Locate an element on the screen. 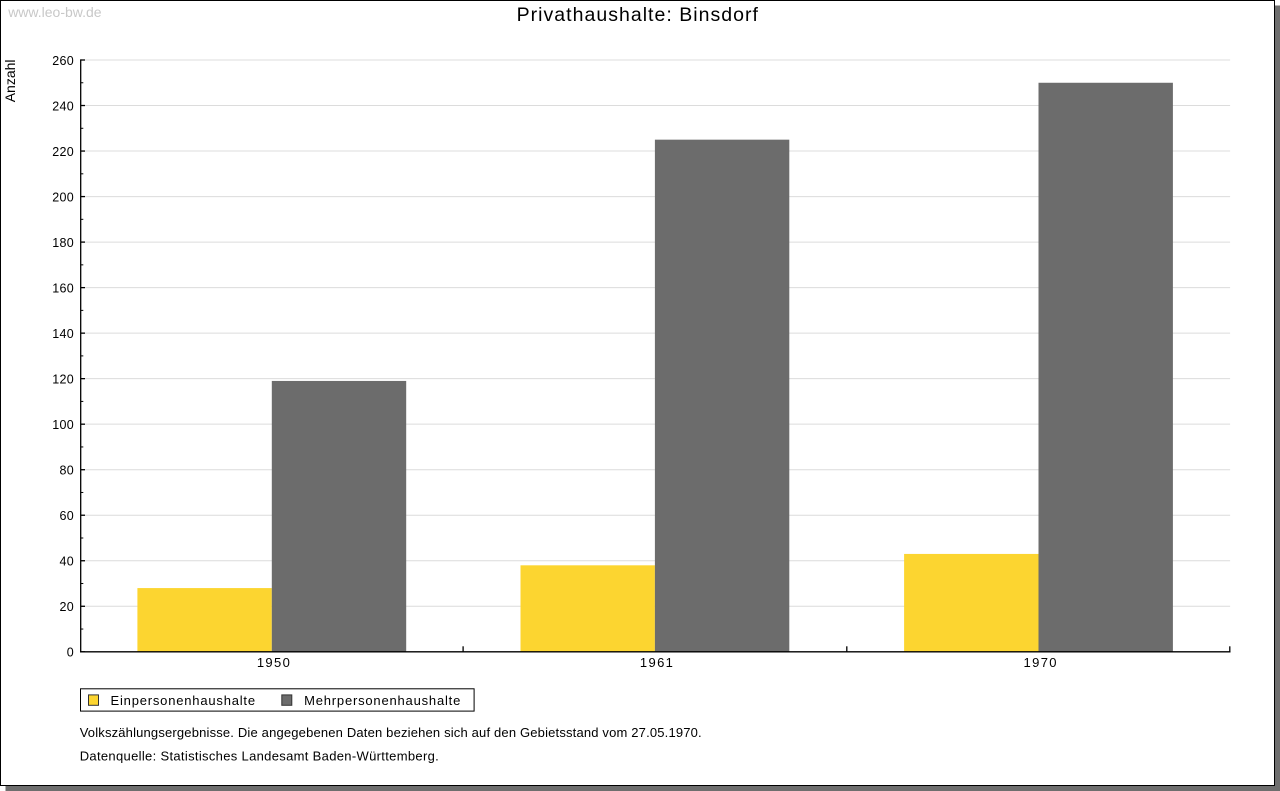  svg-text: Privathaushalte: Binsdorf is located at coordinates (638, 15).